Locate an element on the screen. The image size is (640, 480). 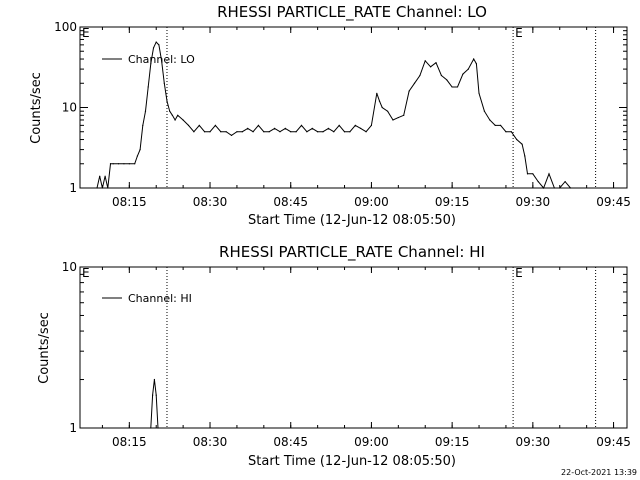
panel-hi-ylabel: Counts/sec is located at coordinates (44, 348).